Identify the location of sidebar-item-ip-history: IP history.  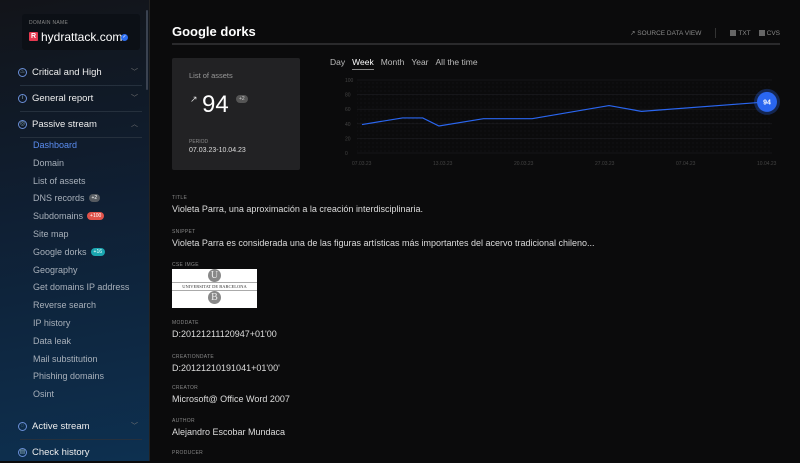
(51, 323).